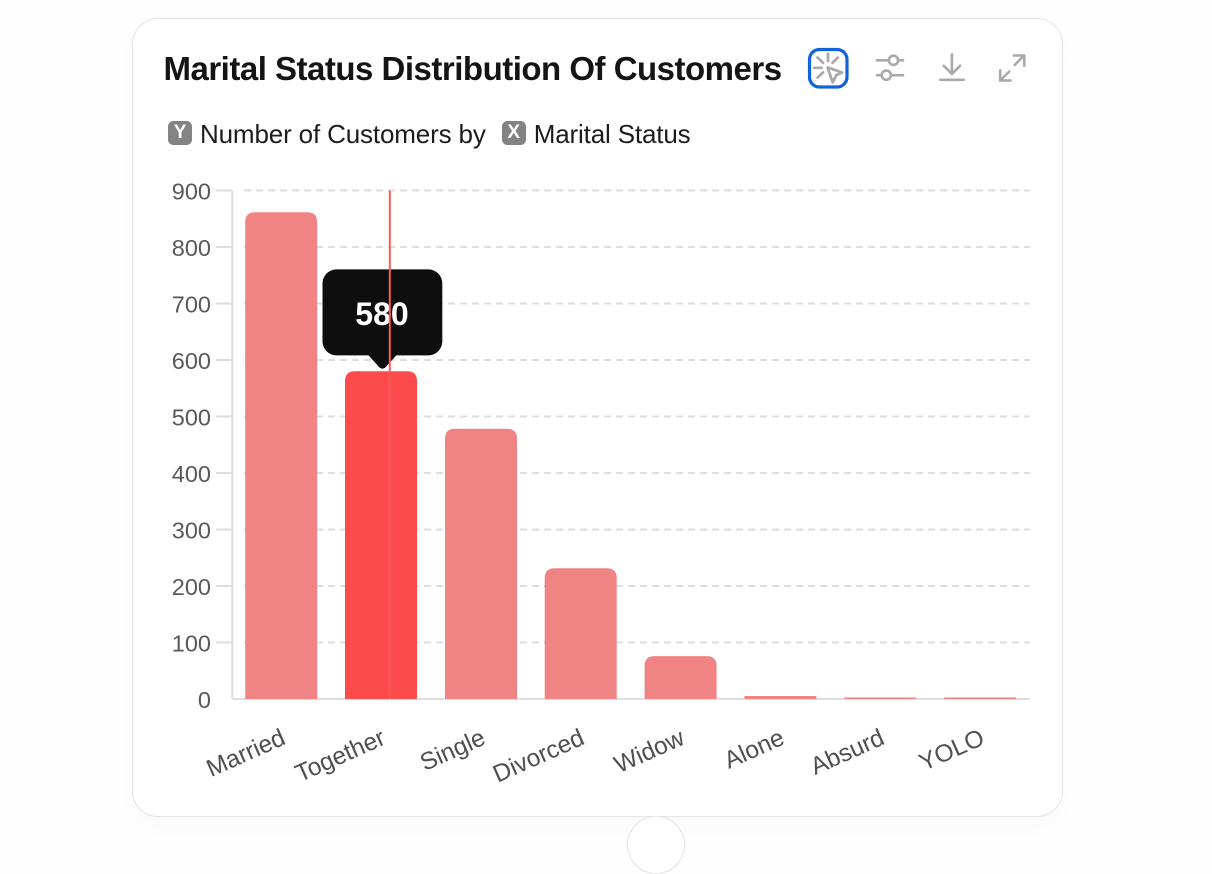 The image size is (1212, 874). What do you see at coordinates (754, 749) in the screenshot?
I see `svg-text: Alone` at bounding box center [754, 749].